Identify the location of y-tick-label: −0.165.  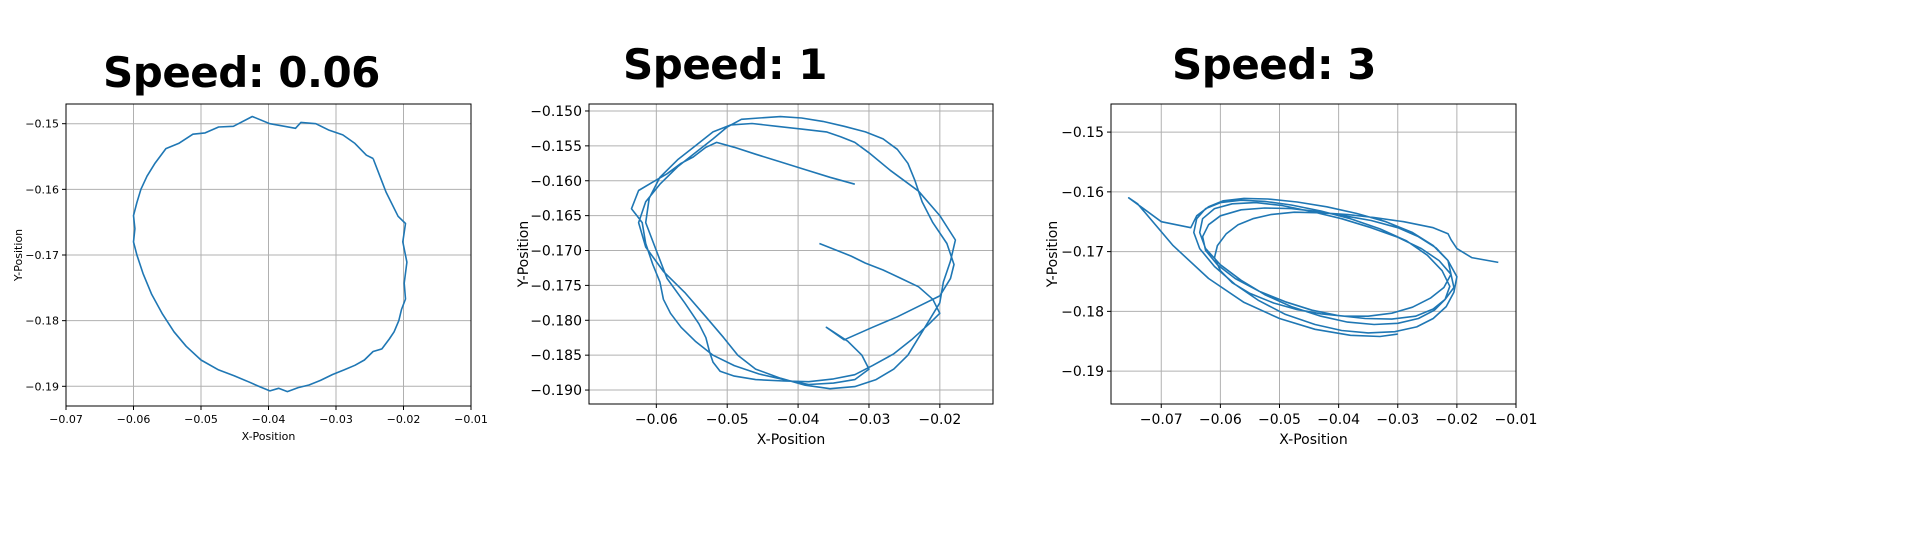
(556, 217).